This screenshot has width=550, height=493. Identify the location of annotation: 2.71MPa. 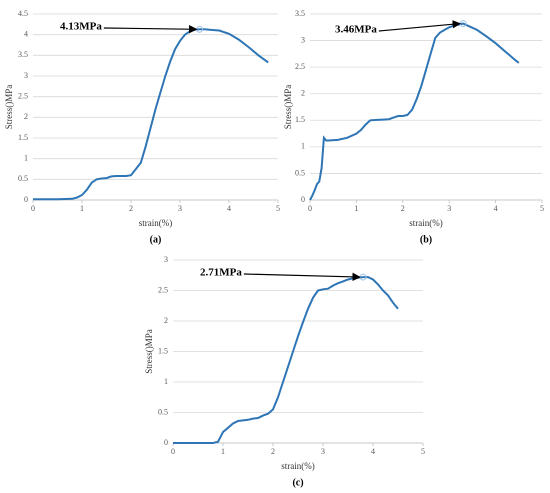
(221, 273).